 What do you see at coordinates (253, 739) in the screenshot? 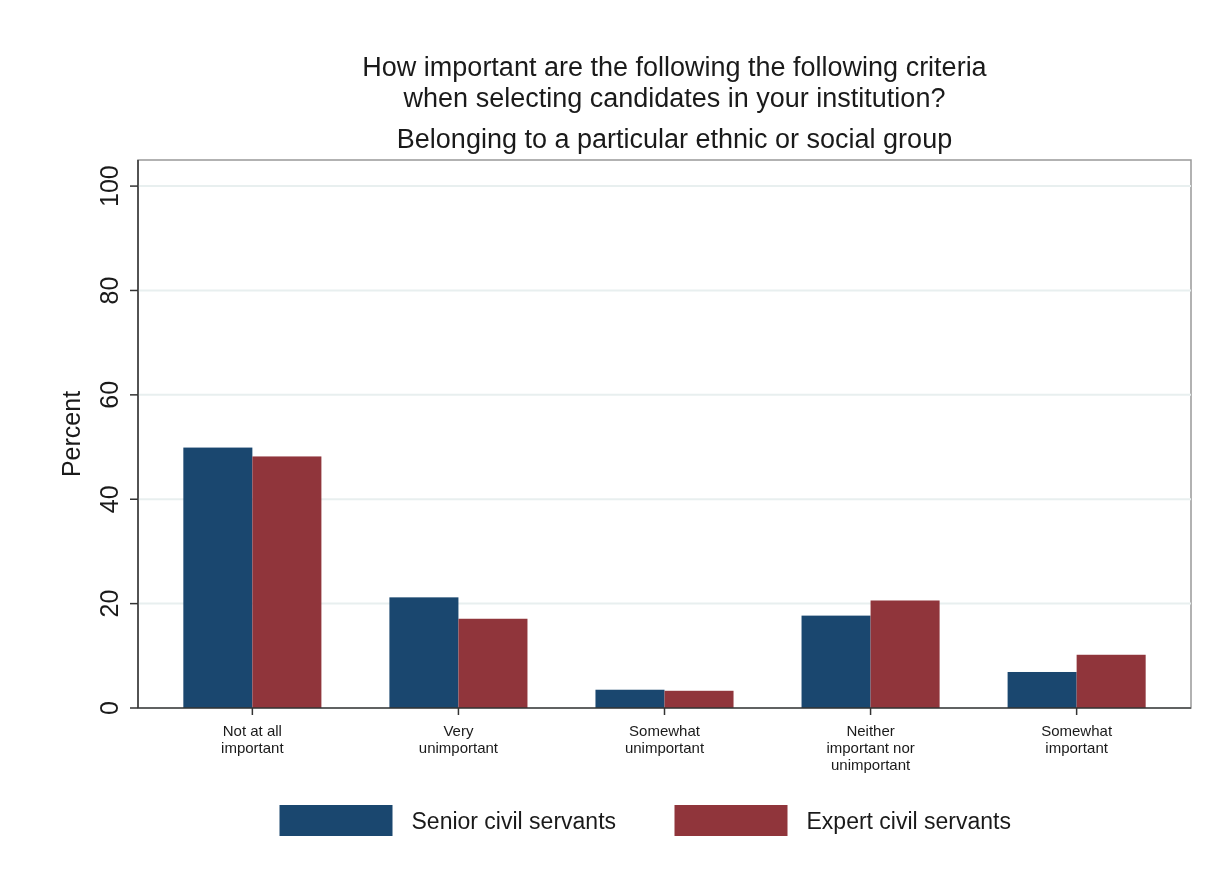
I see `x-tick-label: Not at all important` at bounding box center [253, 739].